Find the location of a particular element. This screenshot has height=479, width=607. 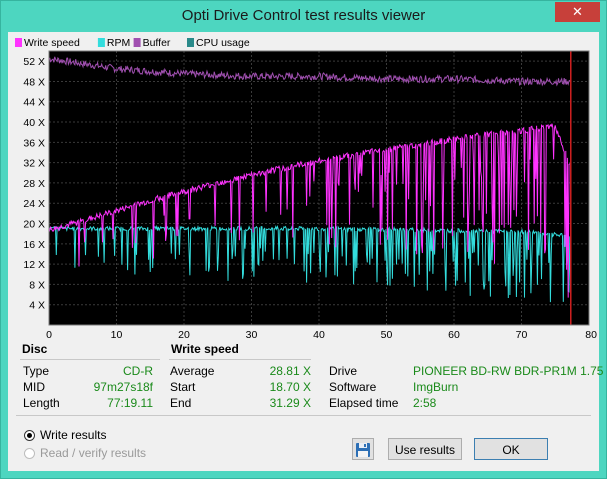

disc-type-label: Type is located at coordinates (36, 371).